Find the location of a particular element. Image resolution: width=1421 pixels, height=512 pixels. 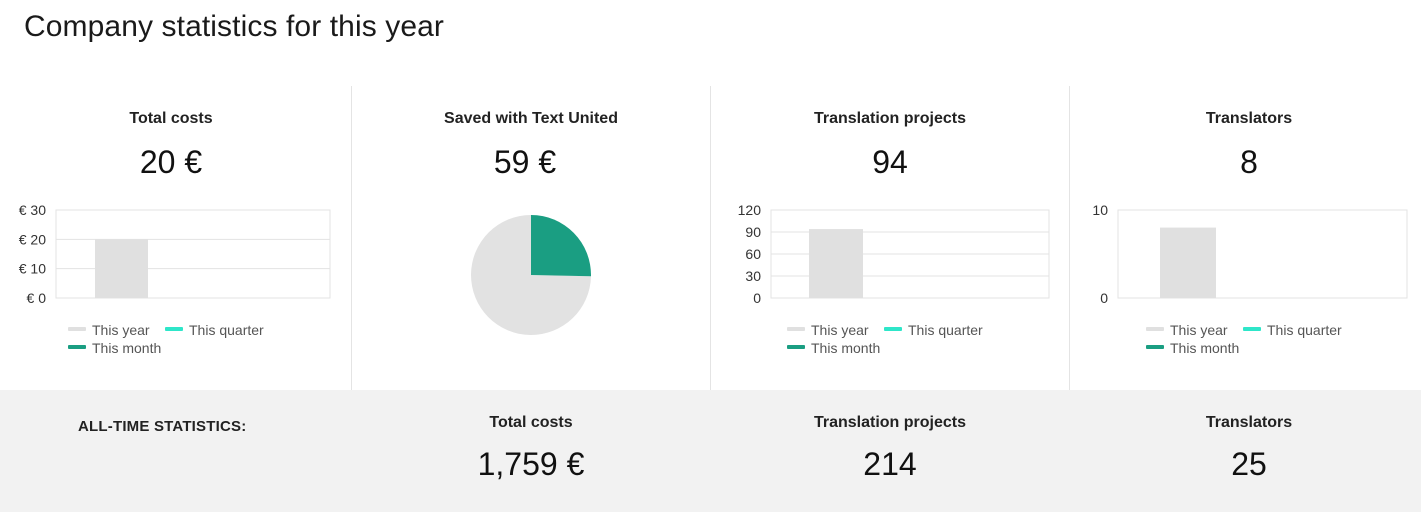

alltime-label: Translators is located at coordinates (1249, 422).